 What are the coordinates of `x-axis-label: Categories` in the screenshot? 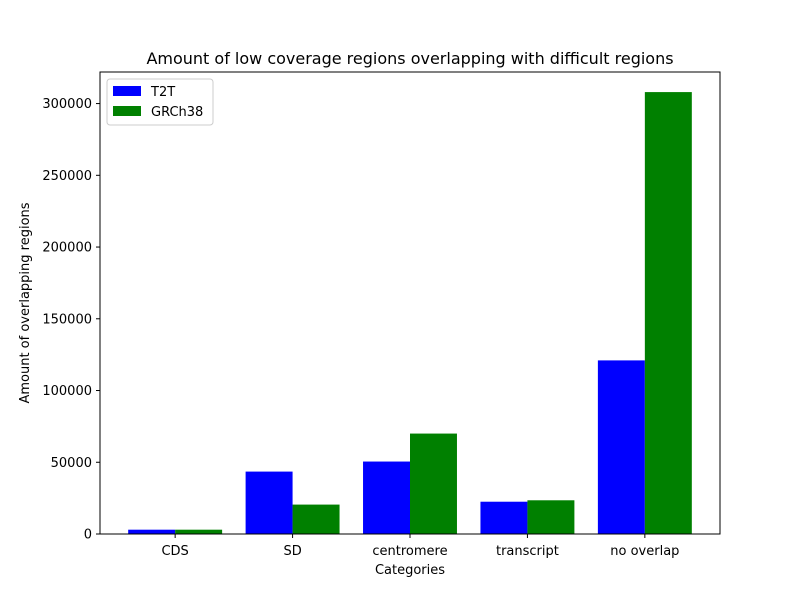 It's located at (410, 570).